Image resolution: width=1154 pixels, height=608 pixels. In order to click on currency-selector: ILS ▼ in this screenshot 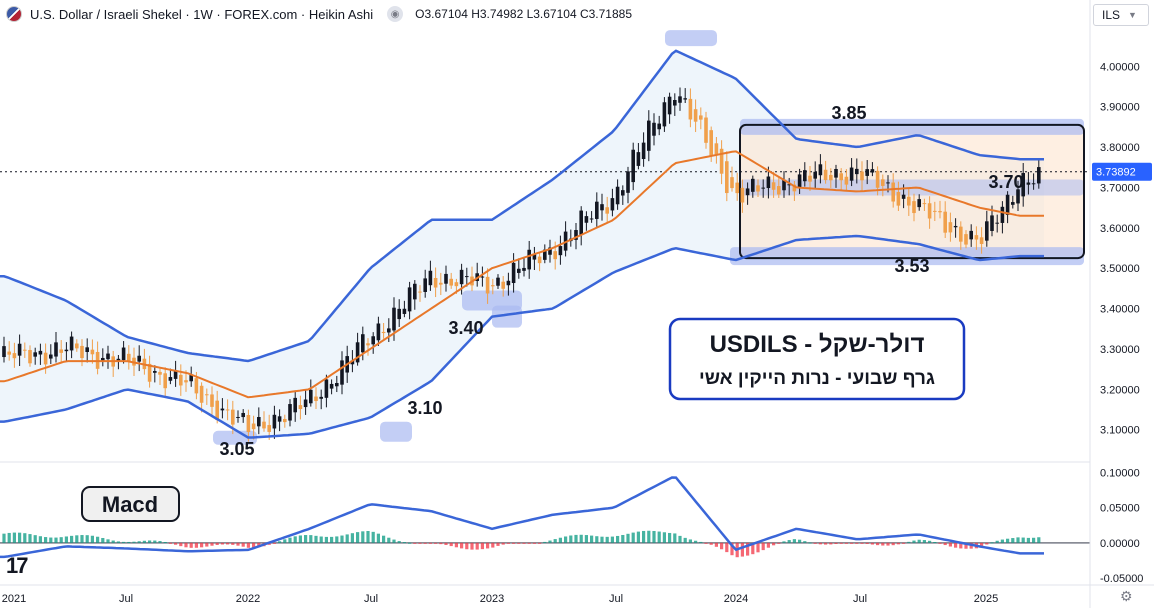, I will do `click(1121, 15)`.